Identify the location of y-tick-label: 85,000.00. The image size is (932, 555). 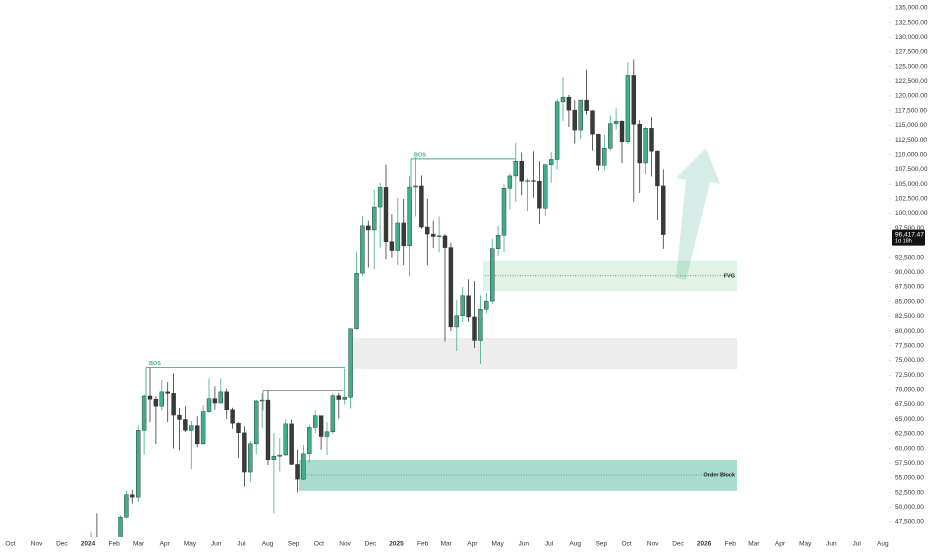
(909, 301).